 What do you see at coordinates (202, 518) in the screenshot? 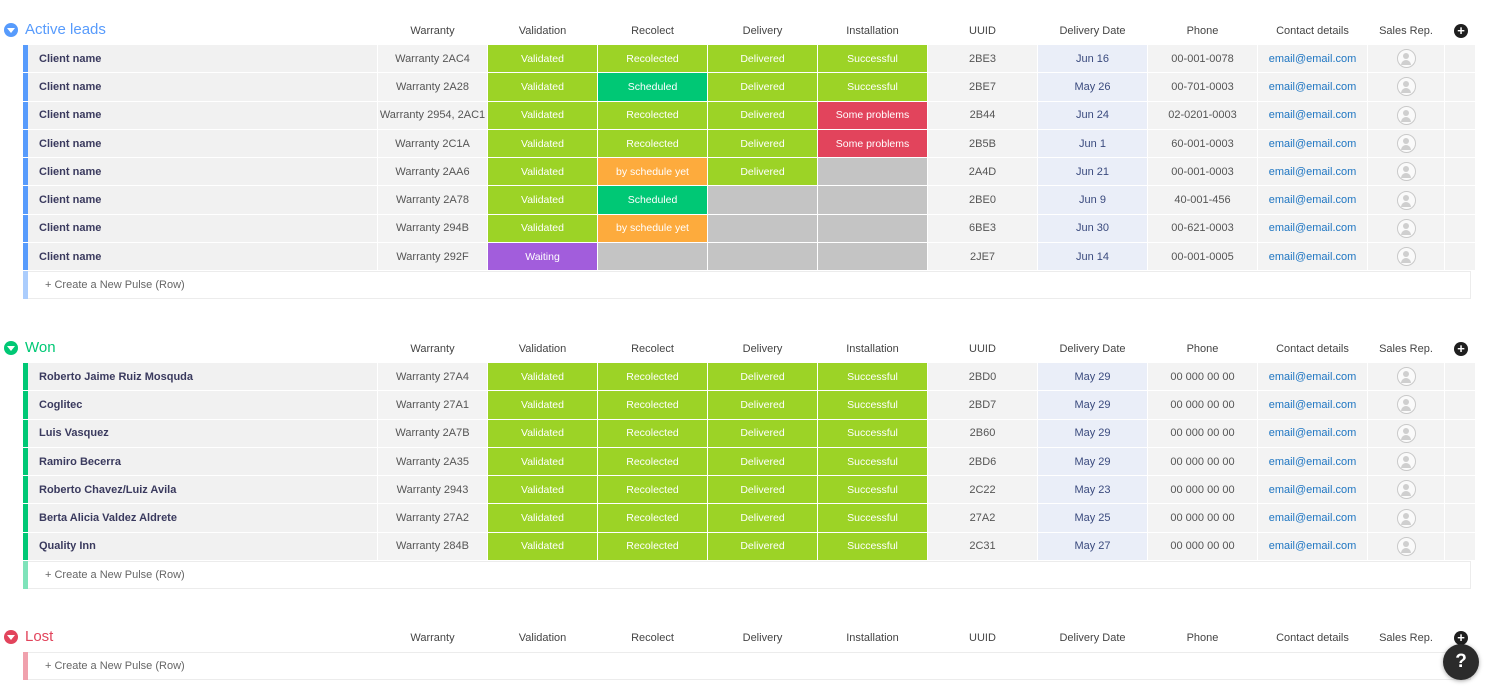
I see `cell-name: Berta Alicia Valdez Aldrete` at bounding box center [202, 518].